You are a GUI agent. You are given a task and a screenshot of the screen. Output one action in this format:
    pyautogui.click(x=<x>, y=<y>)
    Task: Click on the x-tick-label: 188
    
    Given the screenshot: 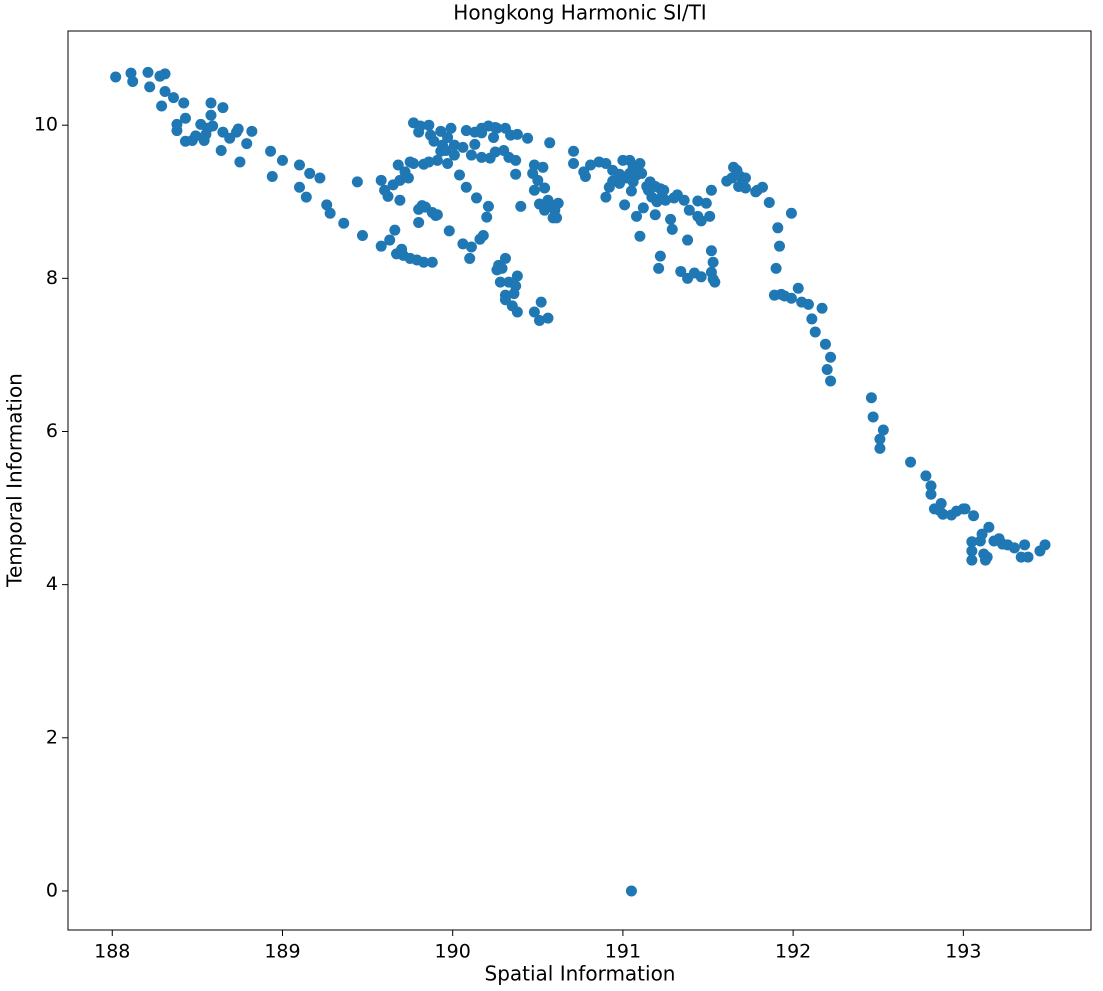 What is the action you would take?
    pyautogui.click(x=112, y=952)
    